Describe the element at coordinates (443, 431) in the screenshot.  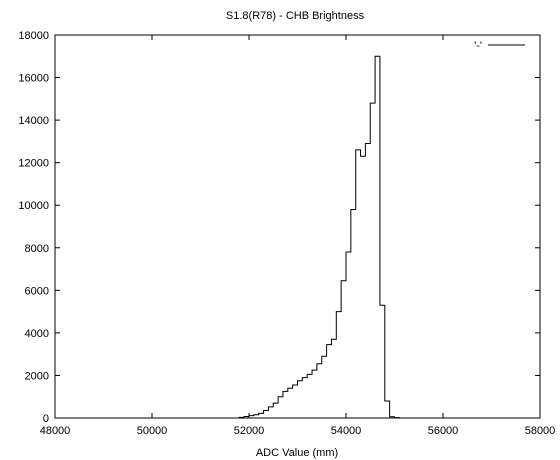
I see `x-tick-label: 56000` at that location.